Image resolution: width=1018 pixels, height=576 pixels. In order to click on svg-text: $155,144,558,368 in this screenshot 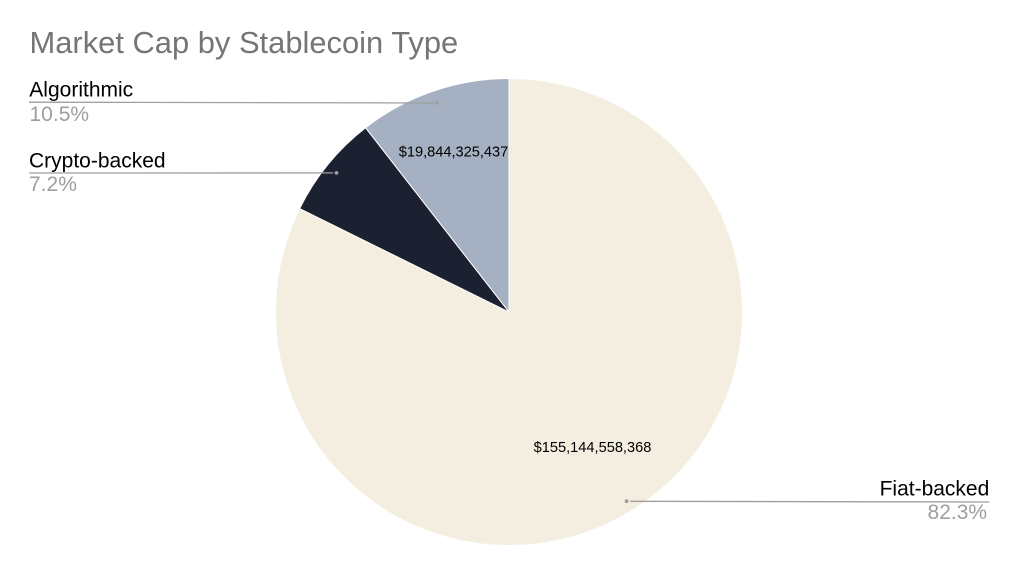, I will do `click(593, 448)`.